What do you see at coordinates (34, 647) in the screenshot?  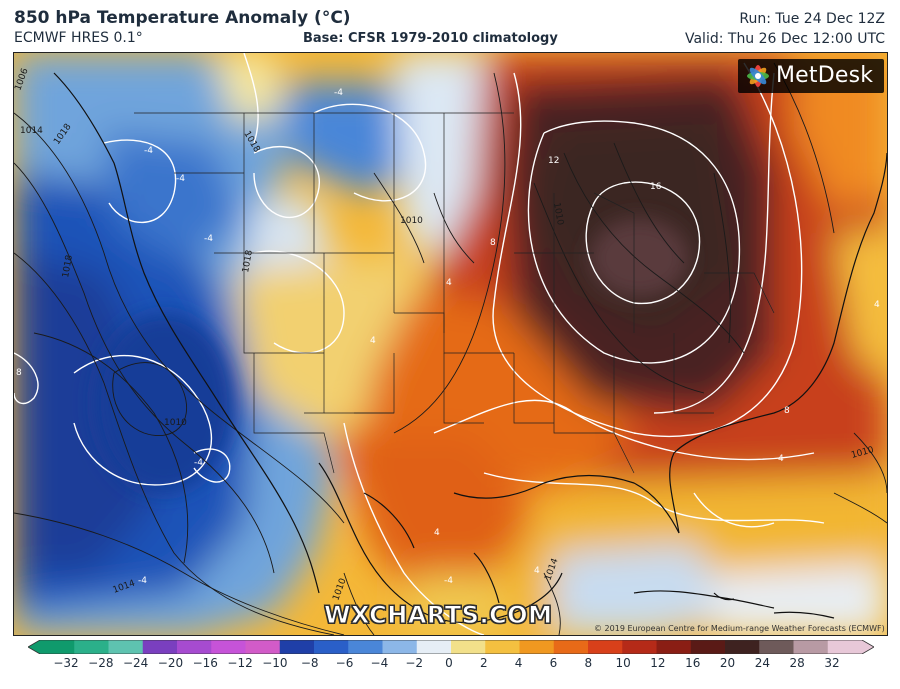 I see `color-scale-min-arrow` at bounding box center [34, 647].